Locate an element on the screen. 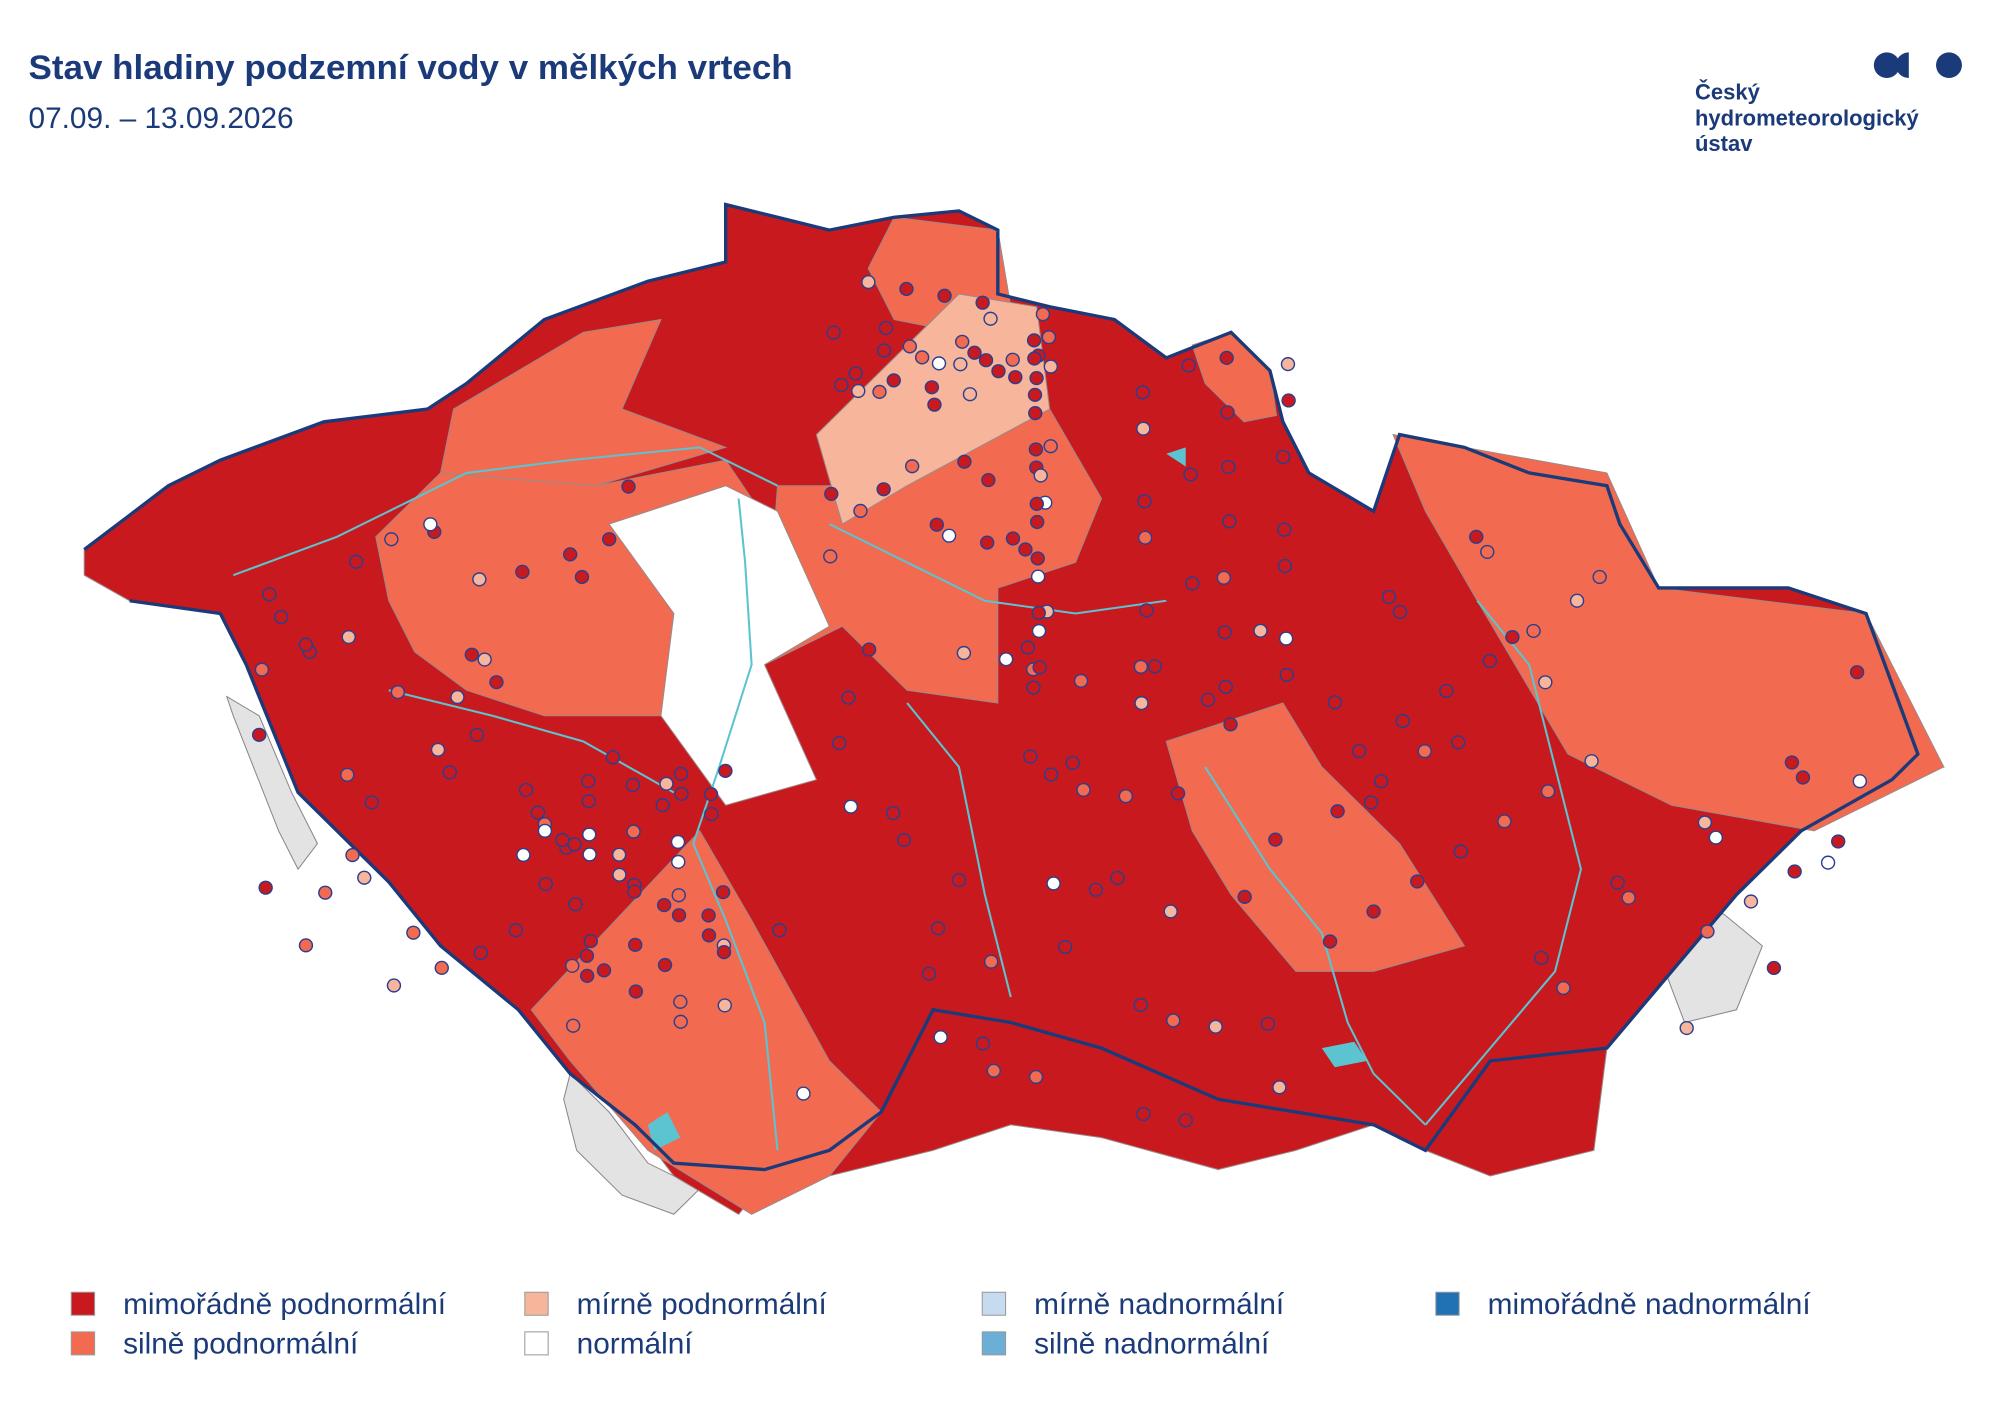 This screenshot has width=2006, height=1406. legend-label: mírně podnormální is located at coordinates (702, 1304).